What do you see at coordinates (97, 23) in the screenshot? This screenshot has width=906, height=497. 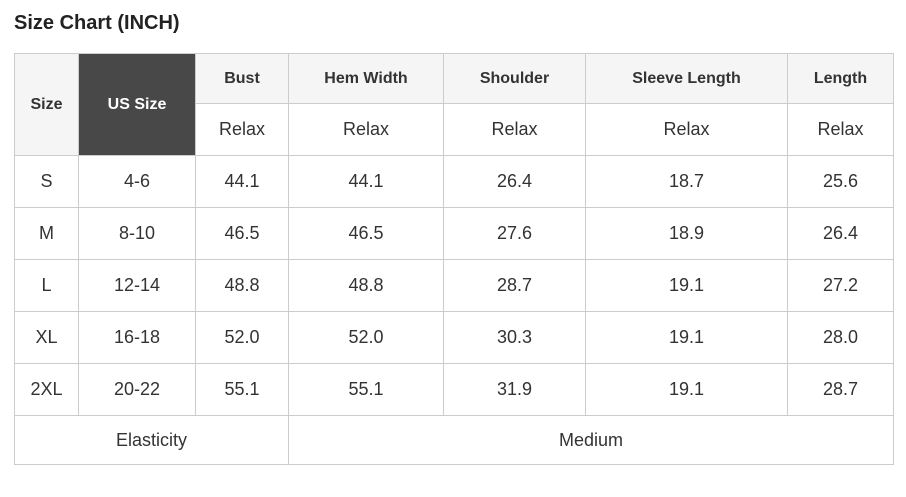 I see `page-title: Size Chart (INCH)` at bounding box center [97, 23].